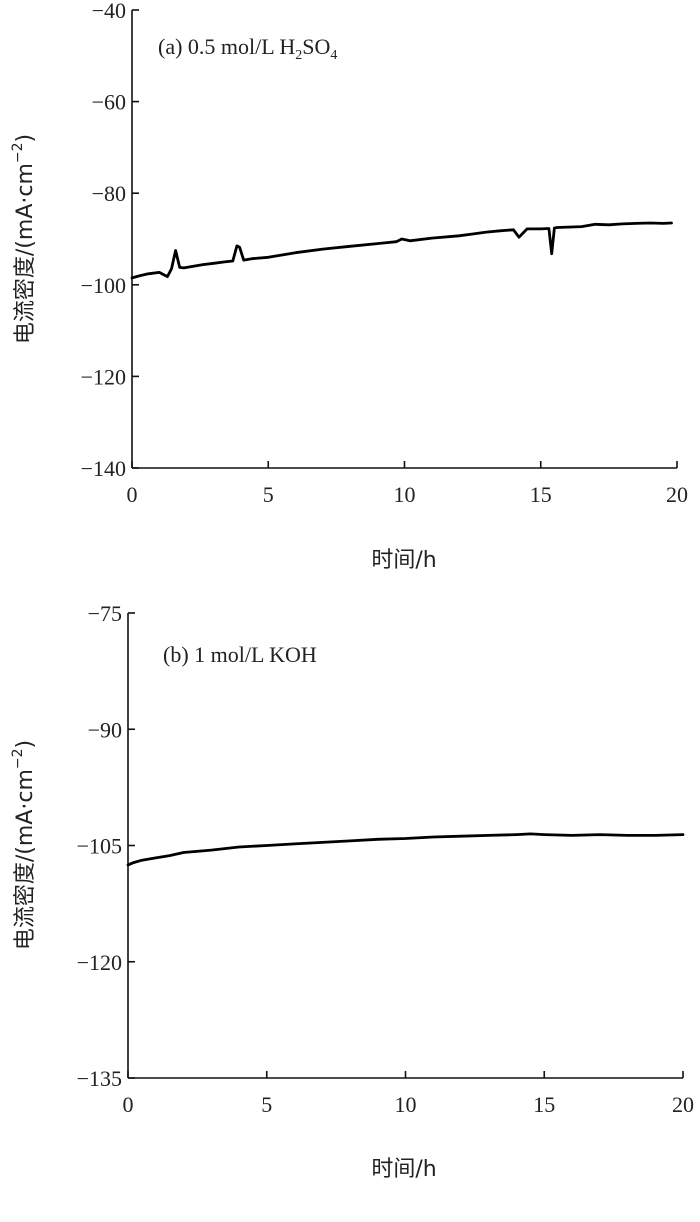 Image resolution: width=700 pixels, height=1222 pixels. I want to click on panel-b-label: (b) 1 mol/L KOH, so click(240, 654).